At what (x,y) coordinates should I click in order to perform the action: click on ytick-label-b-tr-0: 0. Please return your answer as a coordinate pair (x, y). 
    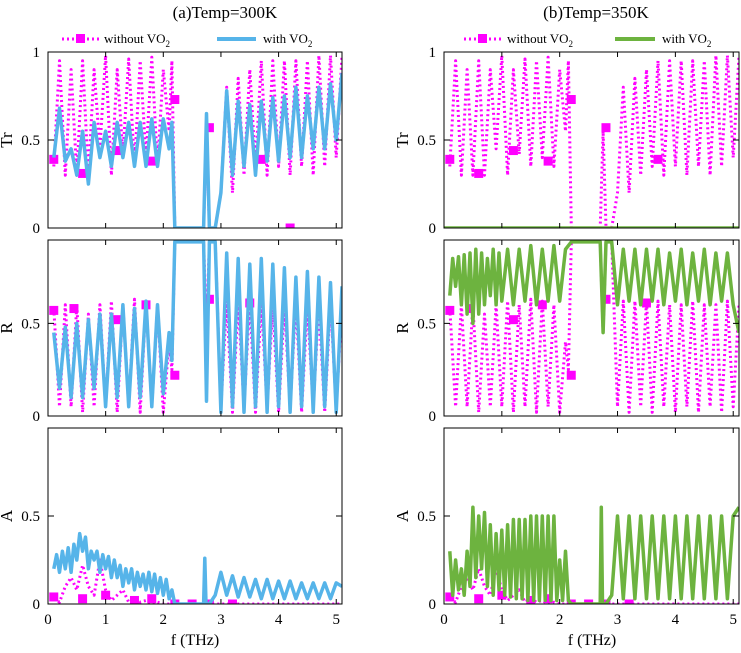
    Looking at the image, I should click on (433, 229).